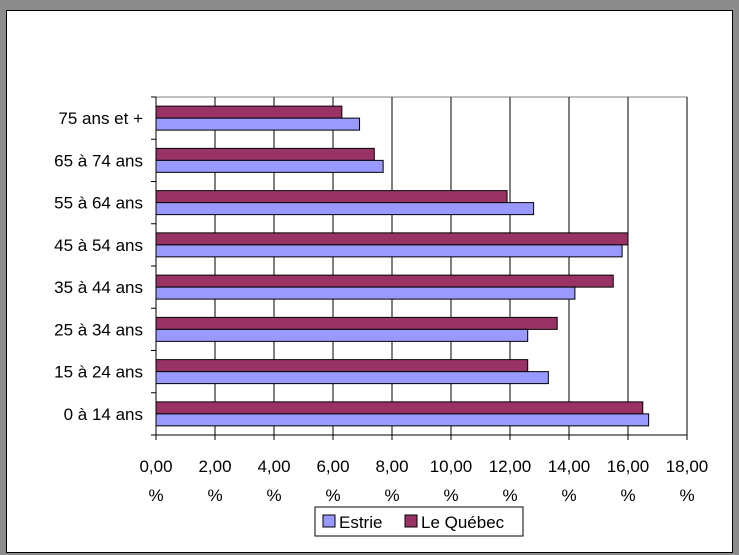  Describe the element at coordinates (391, 466) in the screenshot. I see `x-tick-label-4: 8,00` at that location.